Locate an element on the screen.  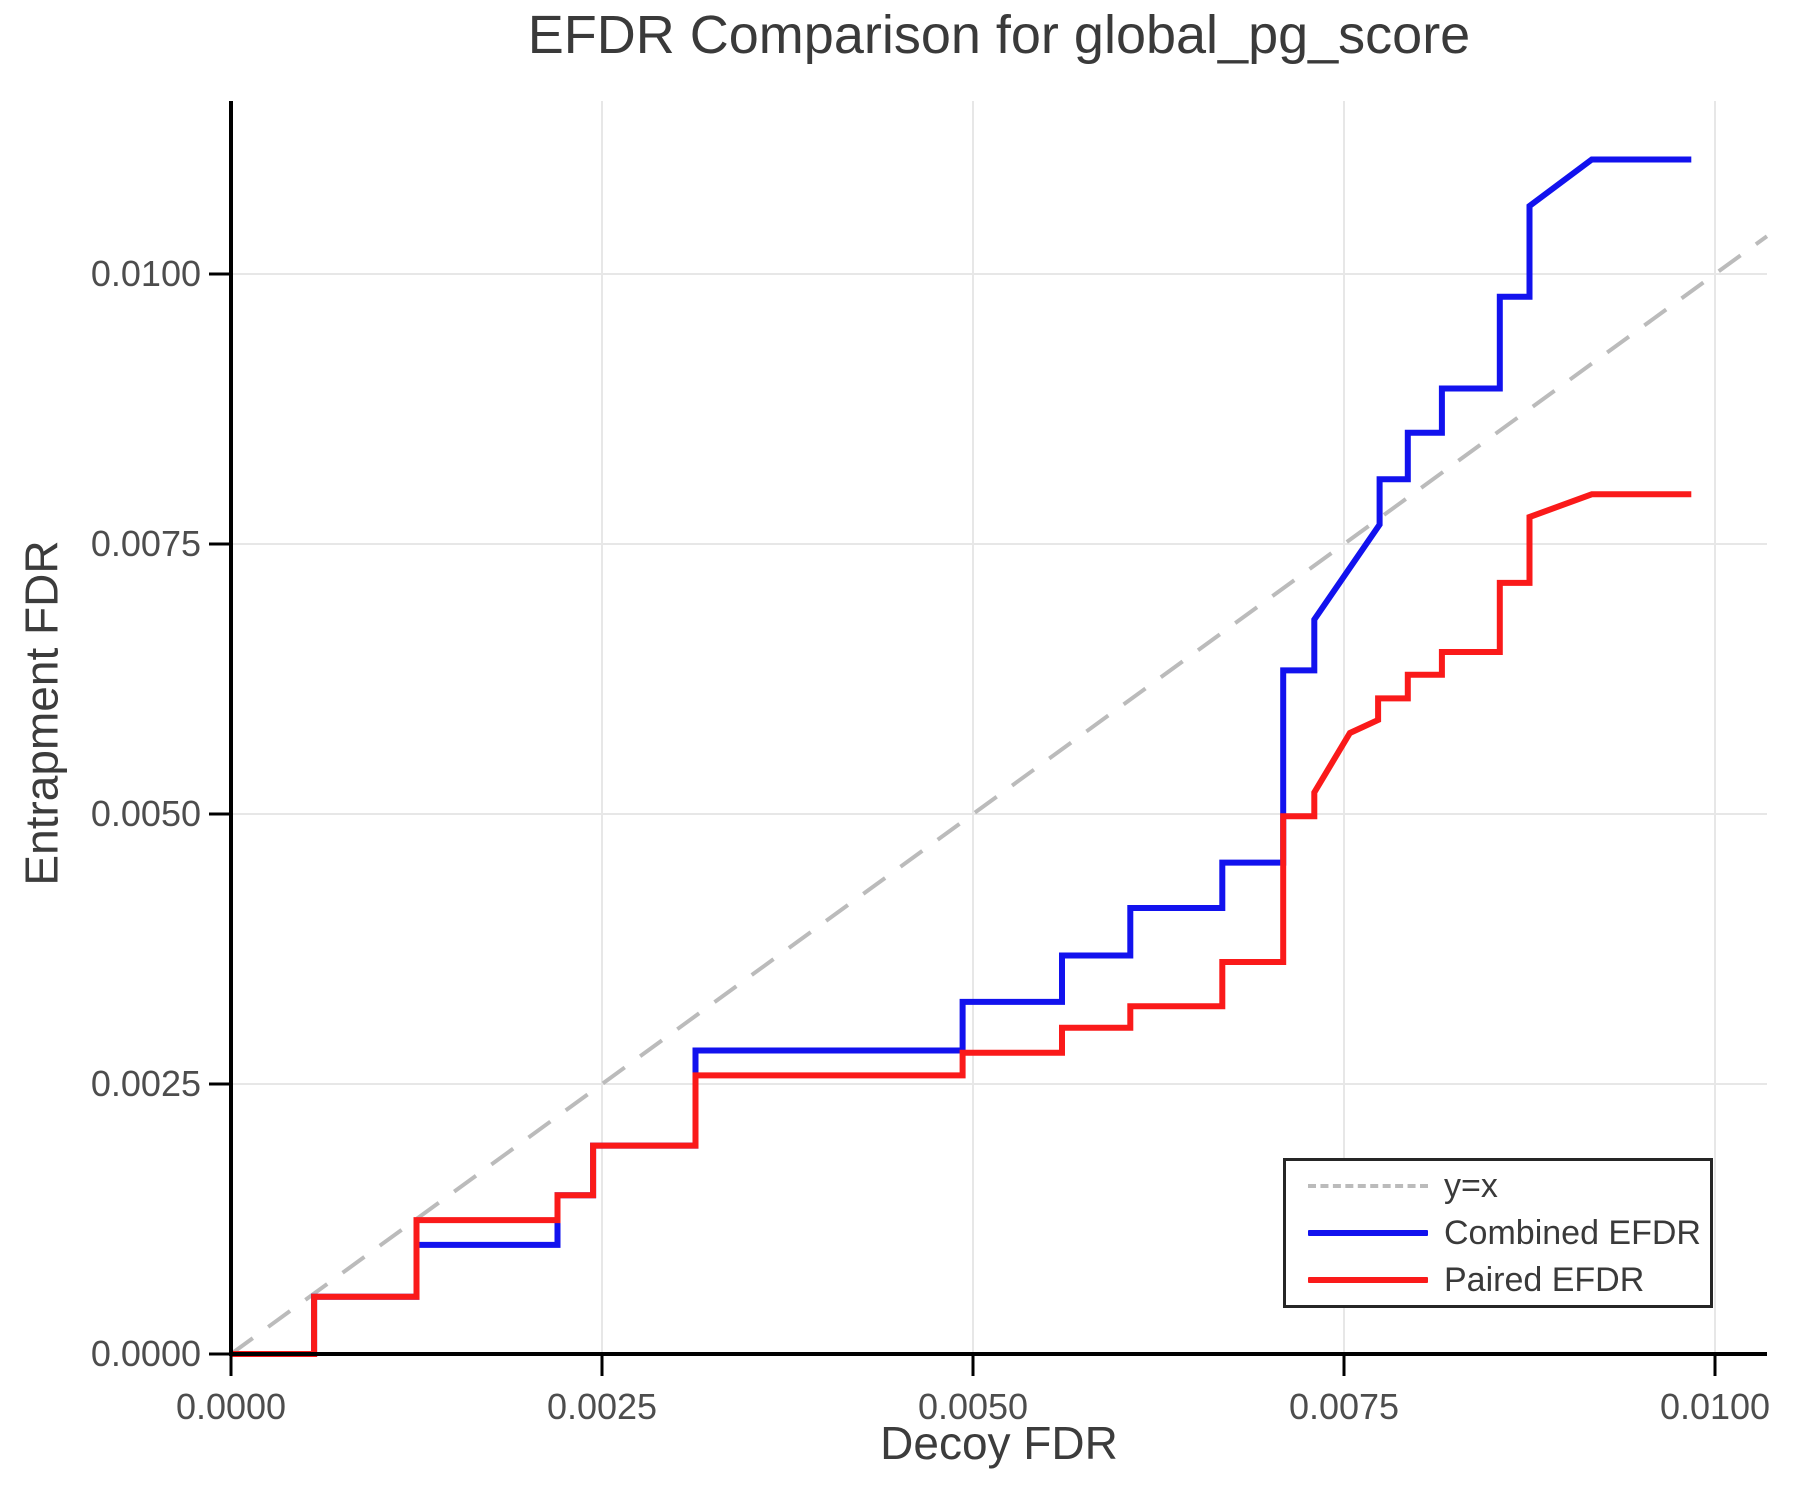
legend-item-combined-efdr: Combined EFDR is located at coordinates (1509, 1233).